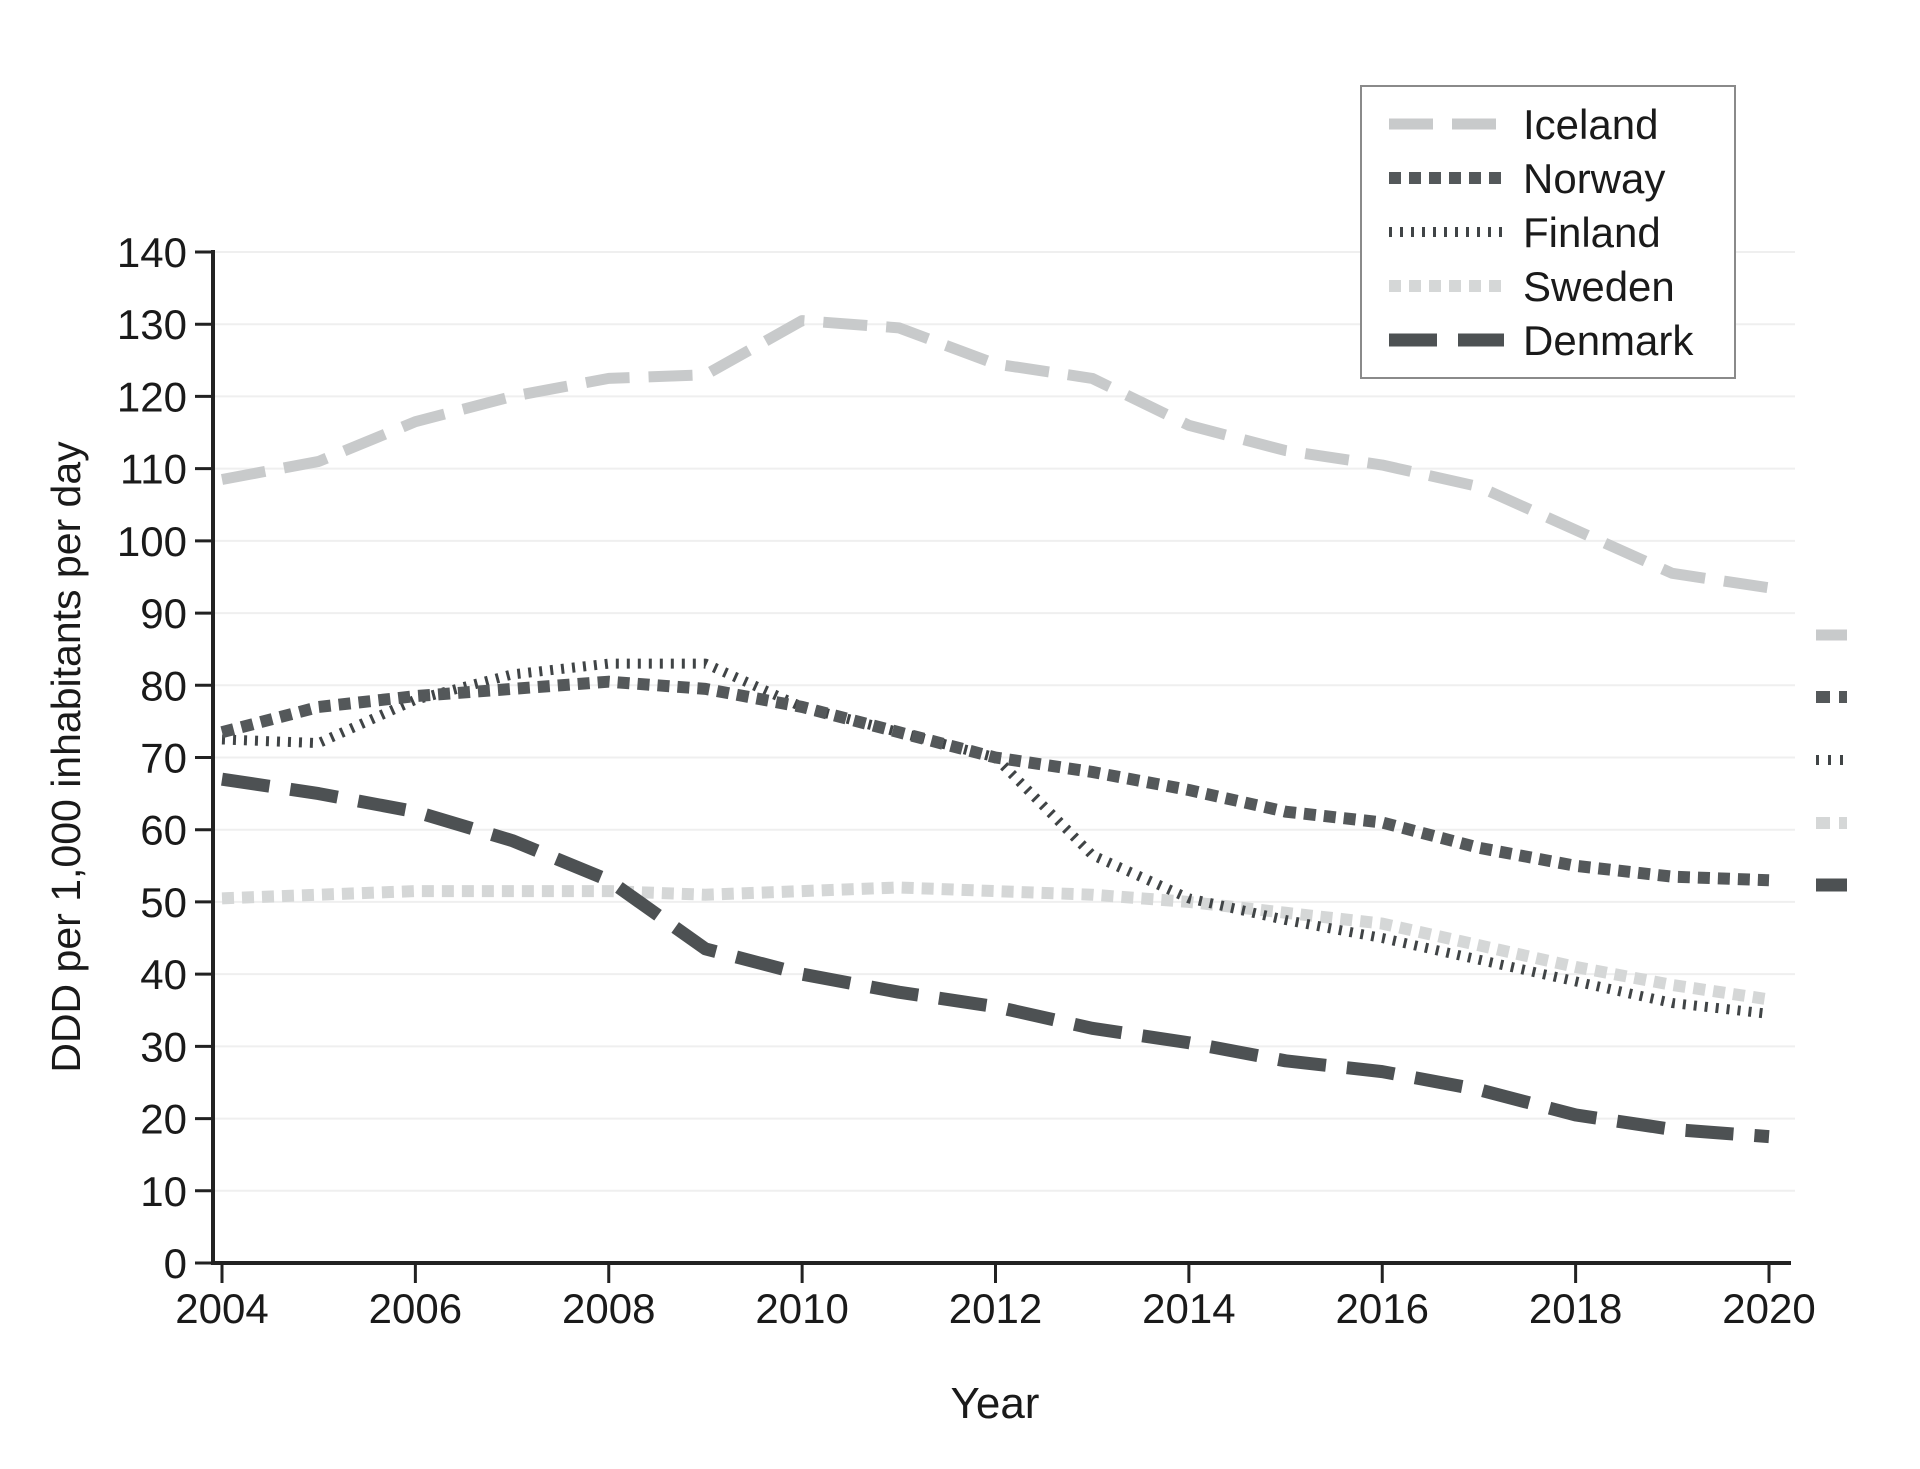 The width and height of the screenshot is (1920, 1469). Describe the element at coordinates (153, 469) in the screenshot. I see `y-tick-label-110: 110` at that location.